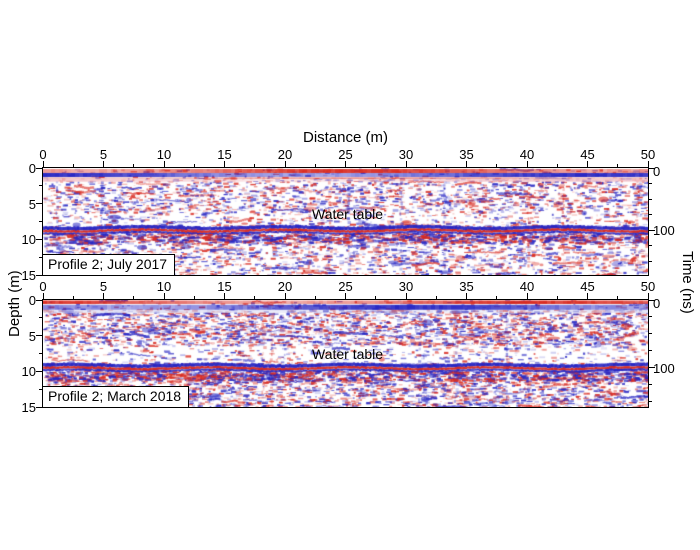 The image size is (700, 550). I want to click on time-tick-label: 0, so click(657, 303).